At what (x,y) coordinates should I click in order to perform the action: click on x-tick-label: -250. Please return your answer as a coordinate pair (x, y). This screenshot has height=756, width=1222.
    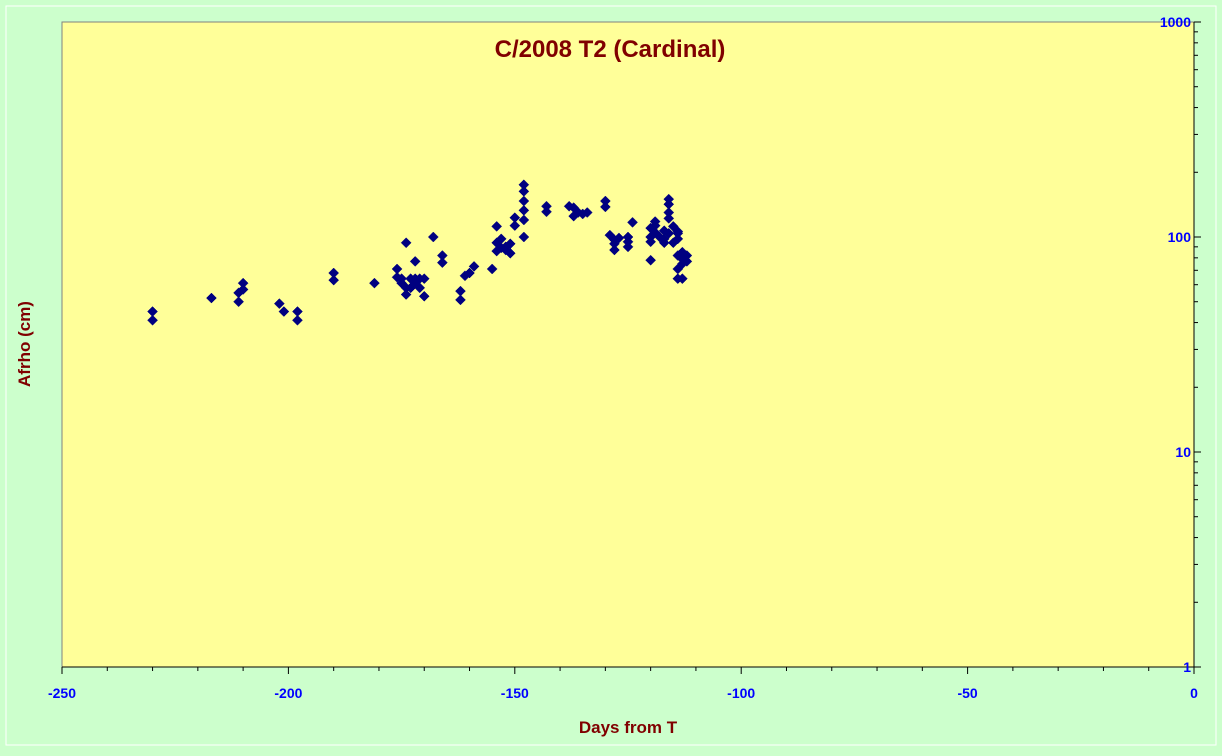
    Looking at the image, I should click on (62, 693).